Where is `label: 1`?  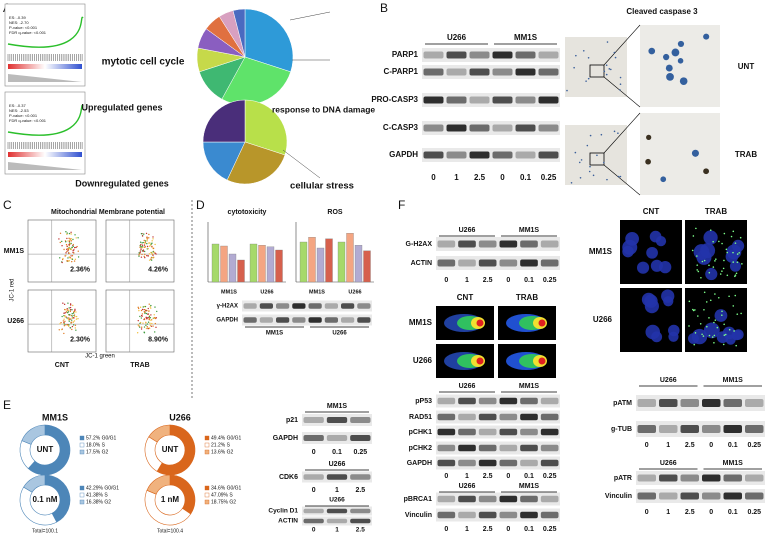
label: 1 is located at coordinates (467, 529).